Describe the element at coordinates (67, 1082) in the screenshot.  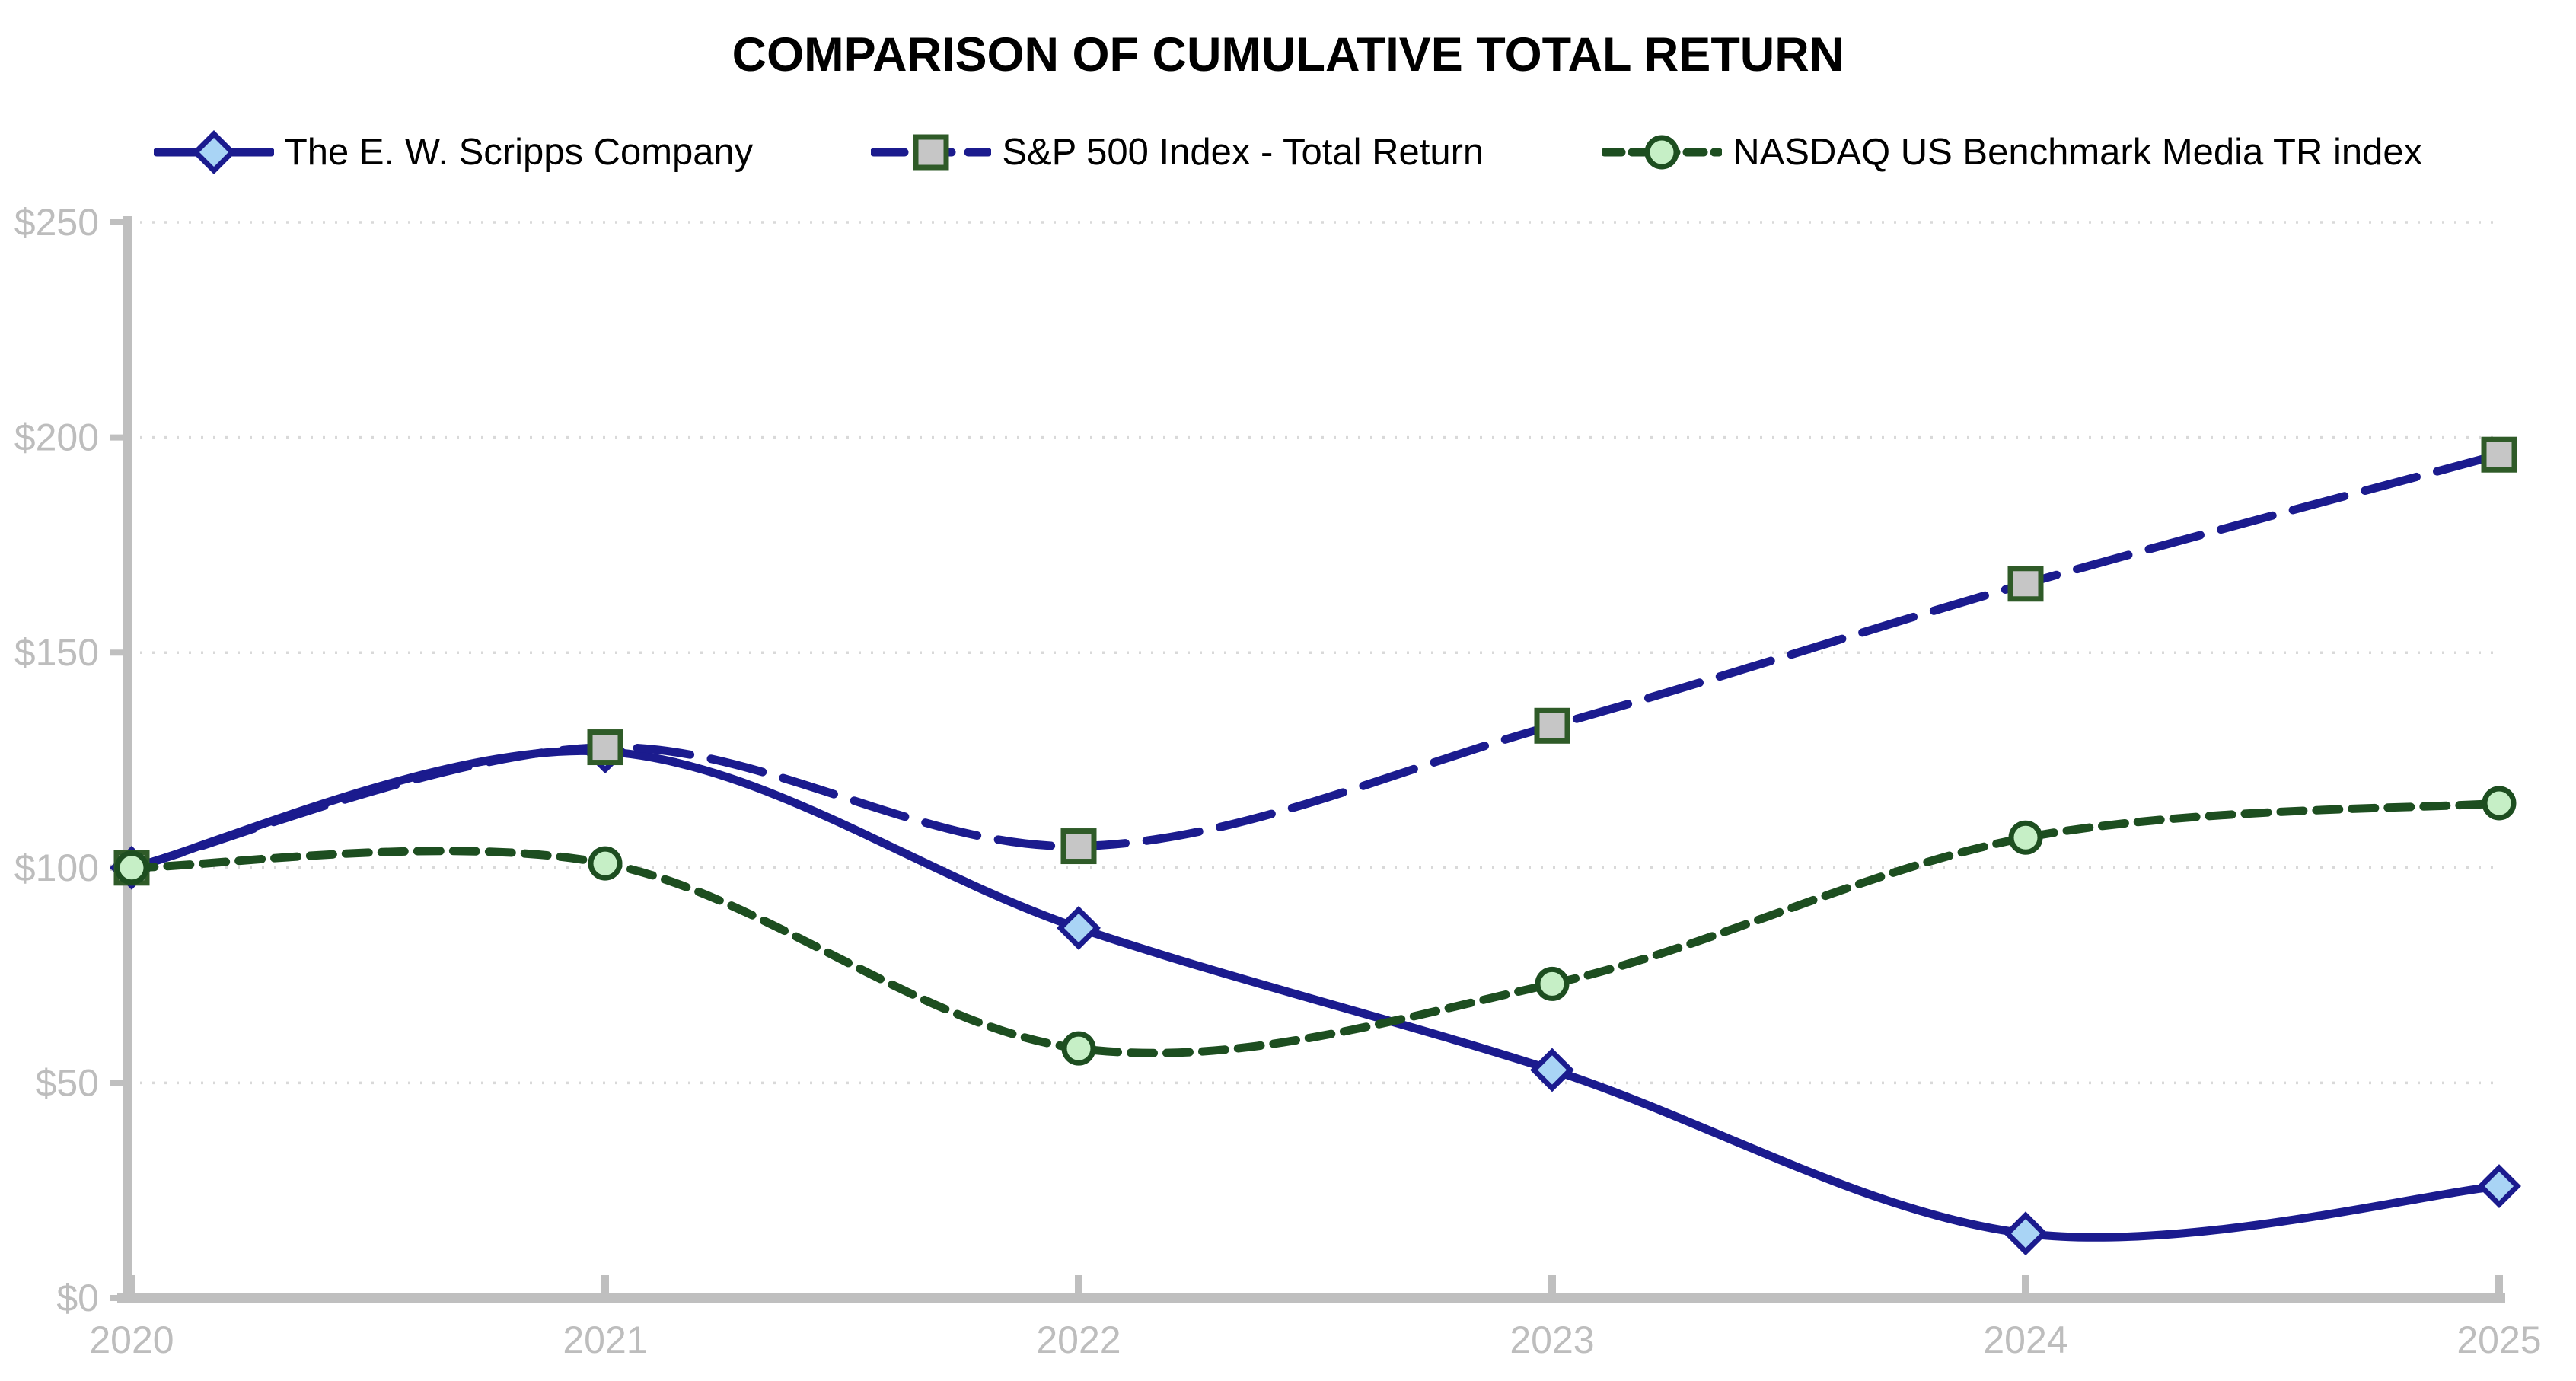
I see `y-tick-label-$50: $50` at that location.